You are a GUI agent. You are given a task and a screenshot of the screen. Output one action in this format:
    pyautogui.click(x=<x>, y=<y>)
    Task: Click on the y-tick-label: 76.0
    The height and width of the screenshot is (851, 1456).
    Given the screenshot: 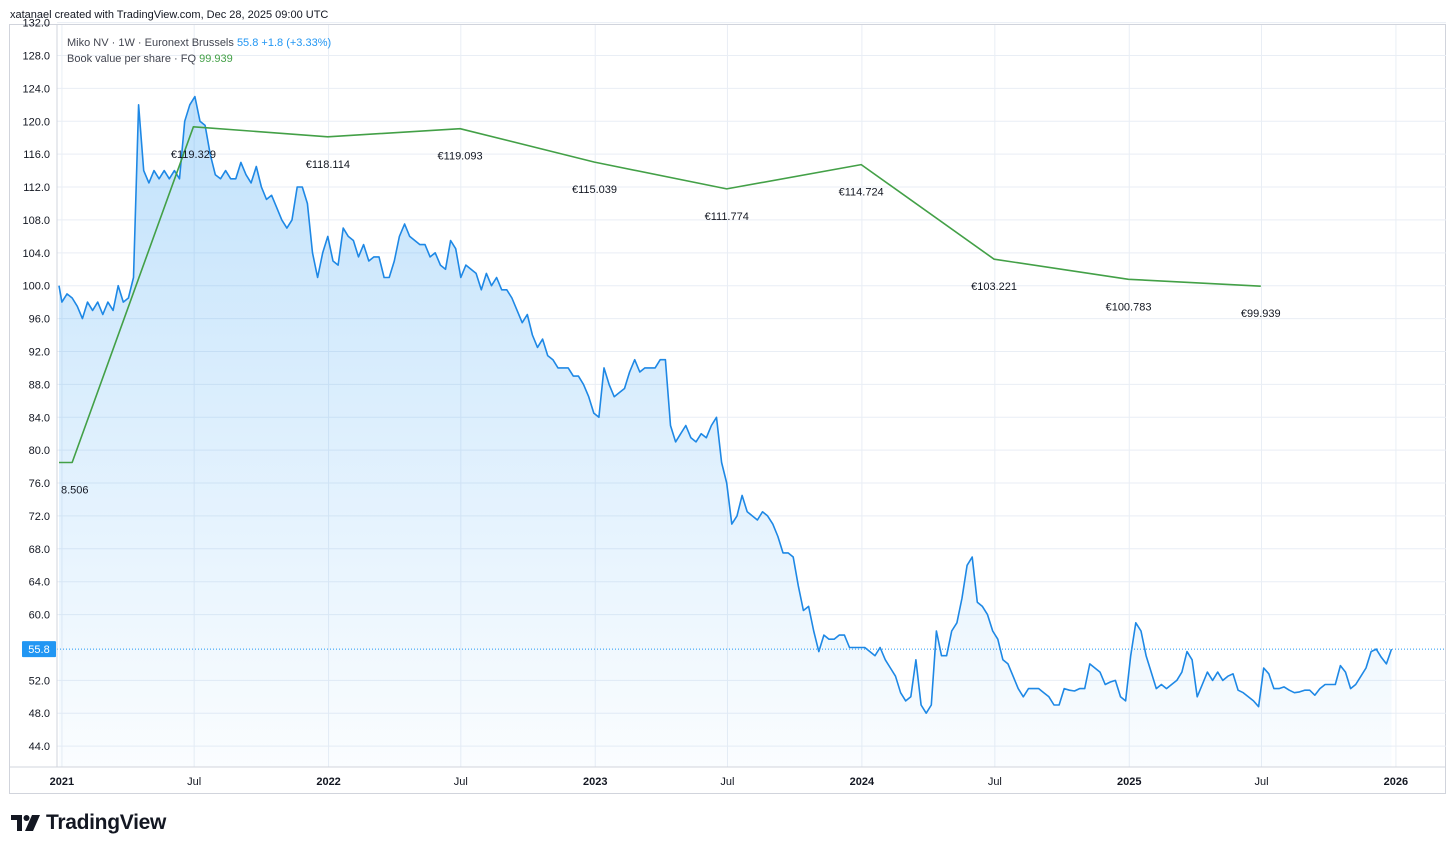 What is the action you would take?
    pyautogui.click(x=39, y=484)
    